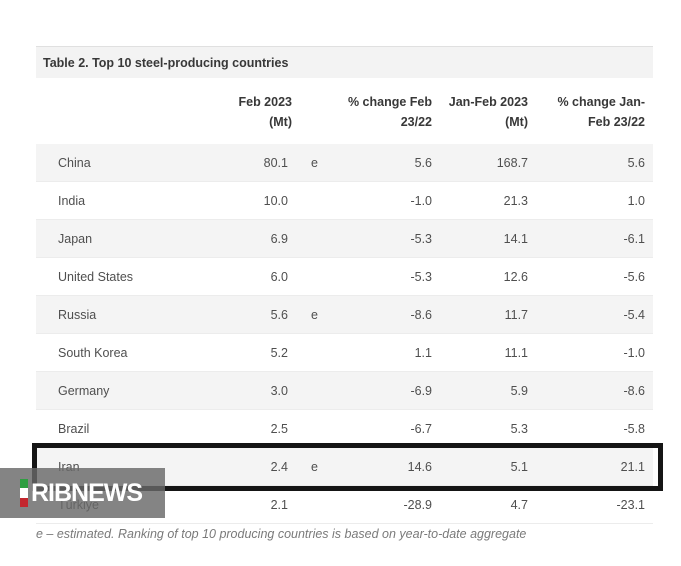 The image size is (681, 566). Describe the element at coordinates (515, 238) in the screenshot. I see `janfeb-value-cell: 14.1` at that location.